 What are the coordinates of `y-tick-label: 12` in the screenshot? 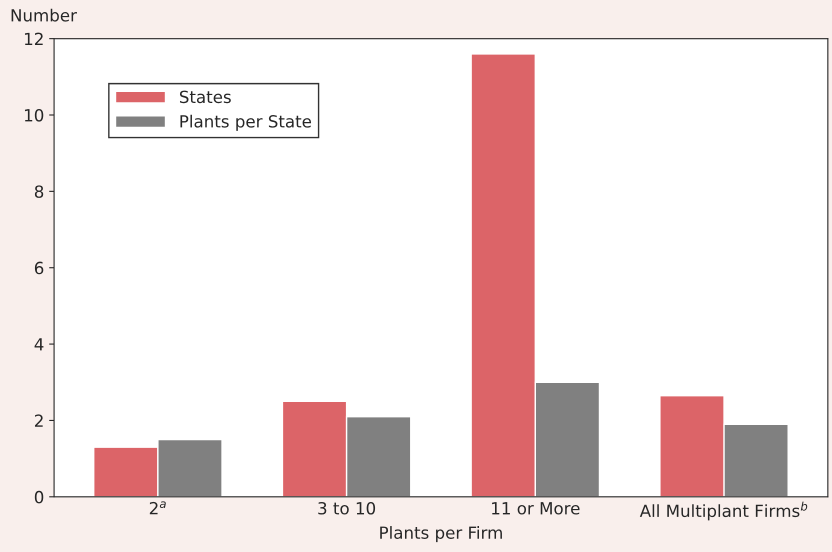 It's located at (33, 38).